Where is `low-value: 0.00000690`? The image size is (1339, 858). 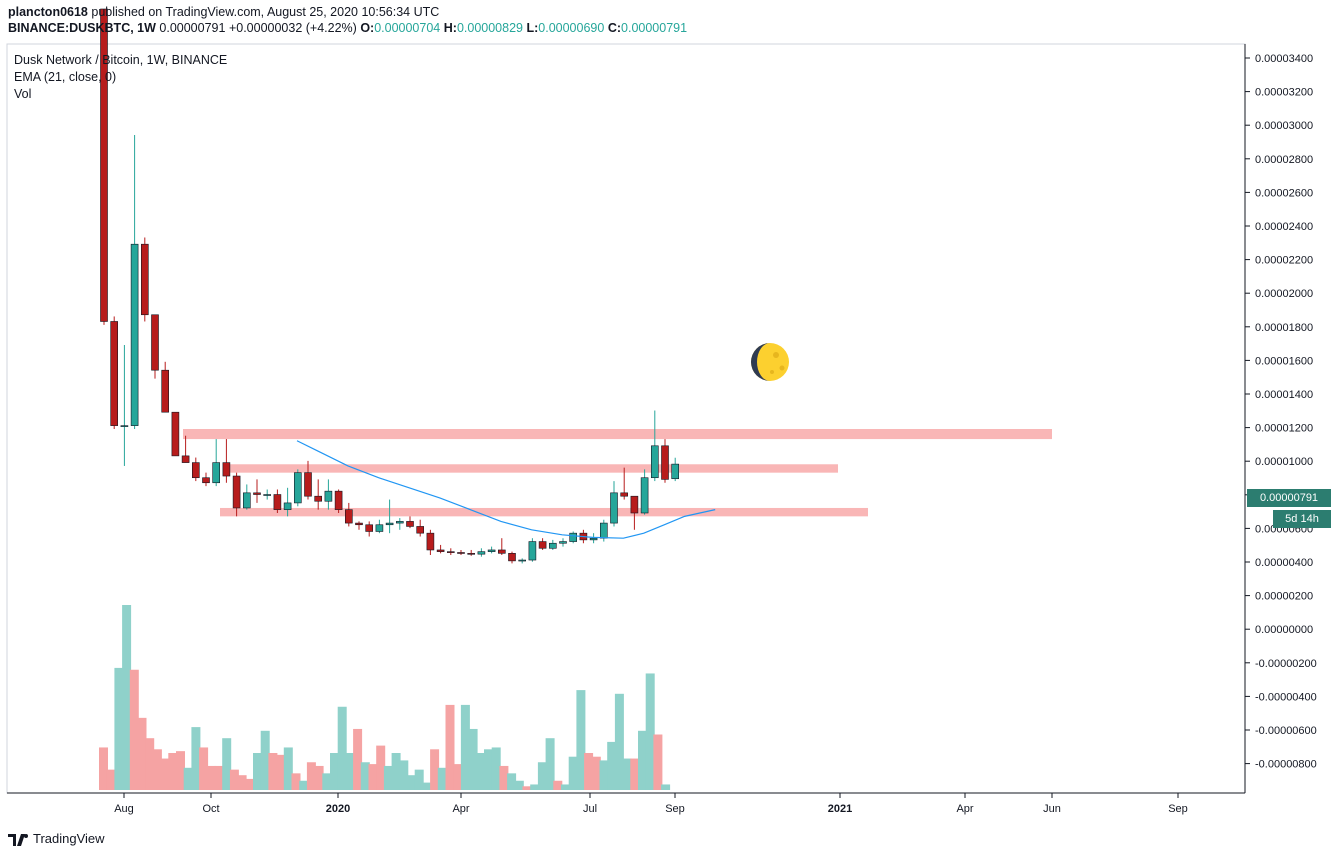
low-value: 0.00000690 is located at coordinates (571, 28).